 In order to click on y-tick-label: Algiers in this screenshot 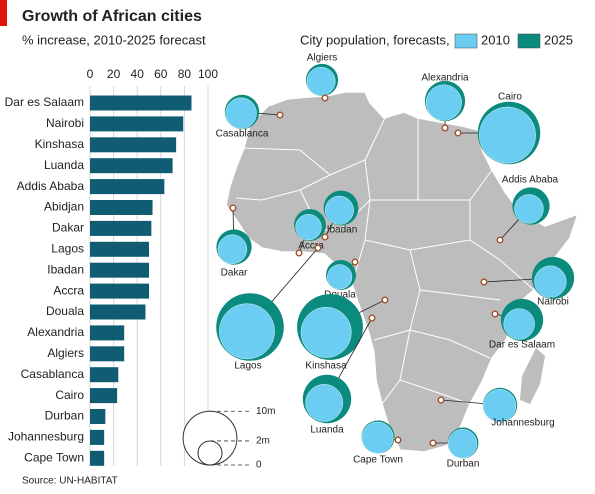, I will do `click(65, 353)`.